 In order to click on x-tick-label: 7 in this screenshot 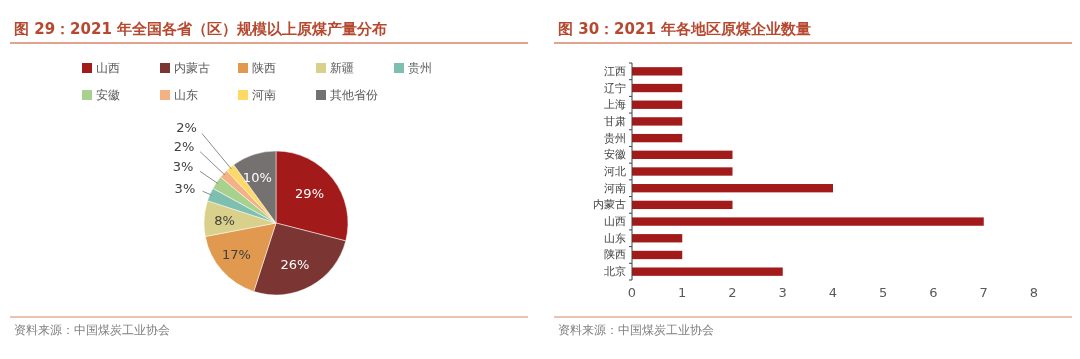, I will do `click(983, 292)`.